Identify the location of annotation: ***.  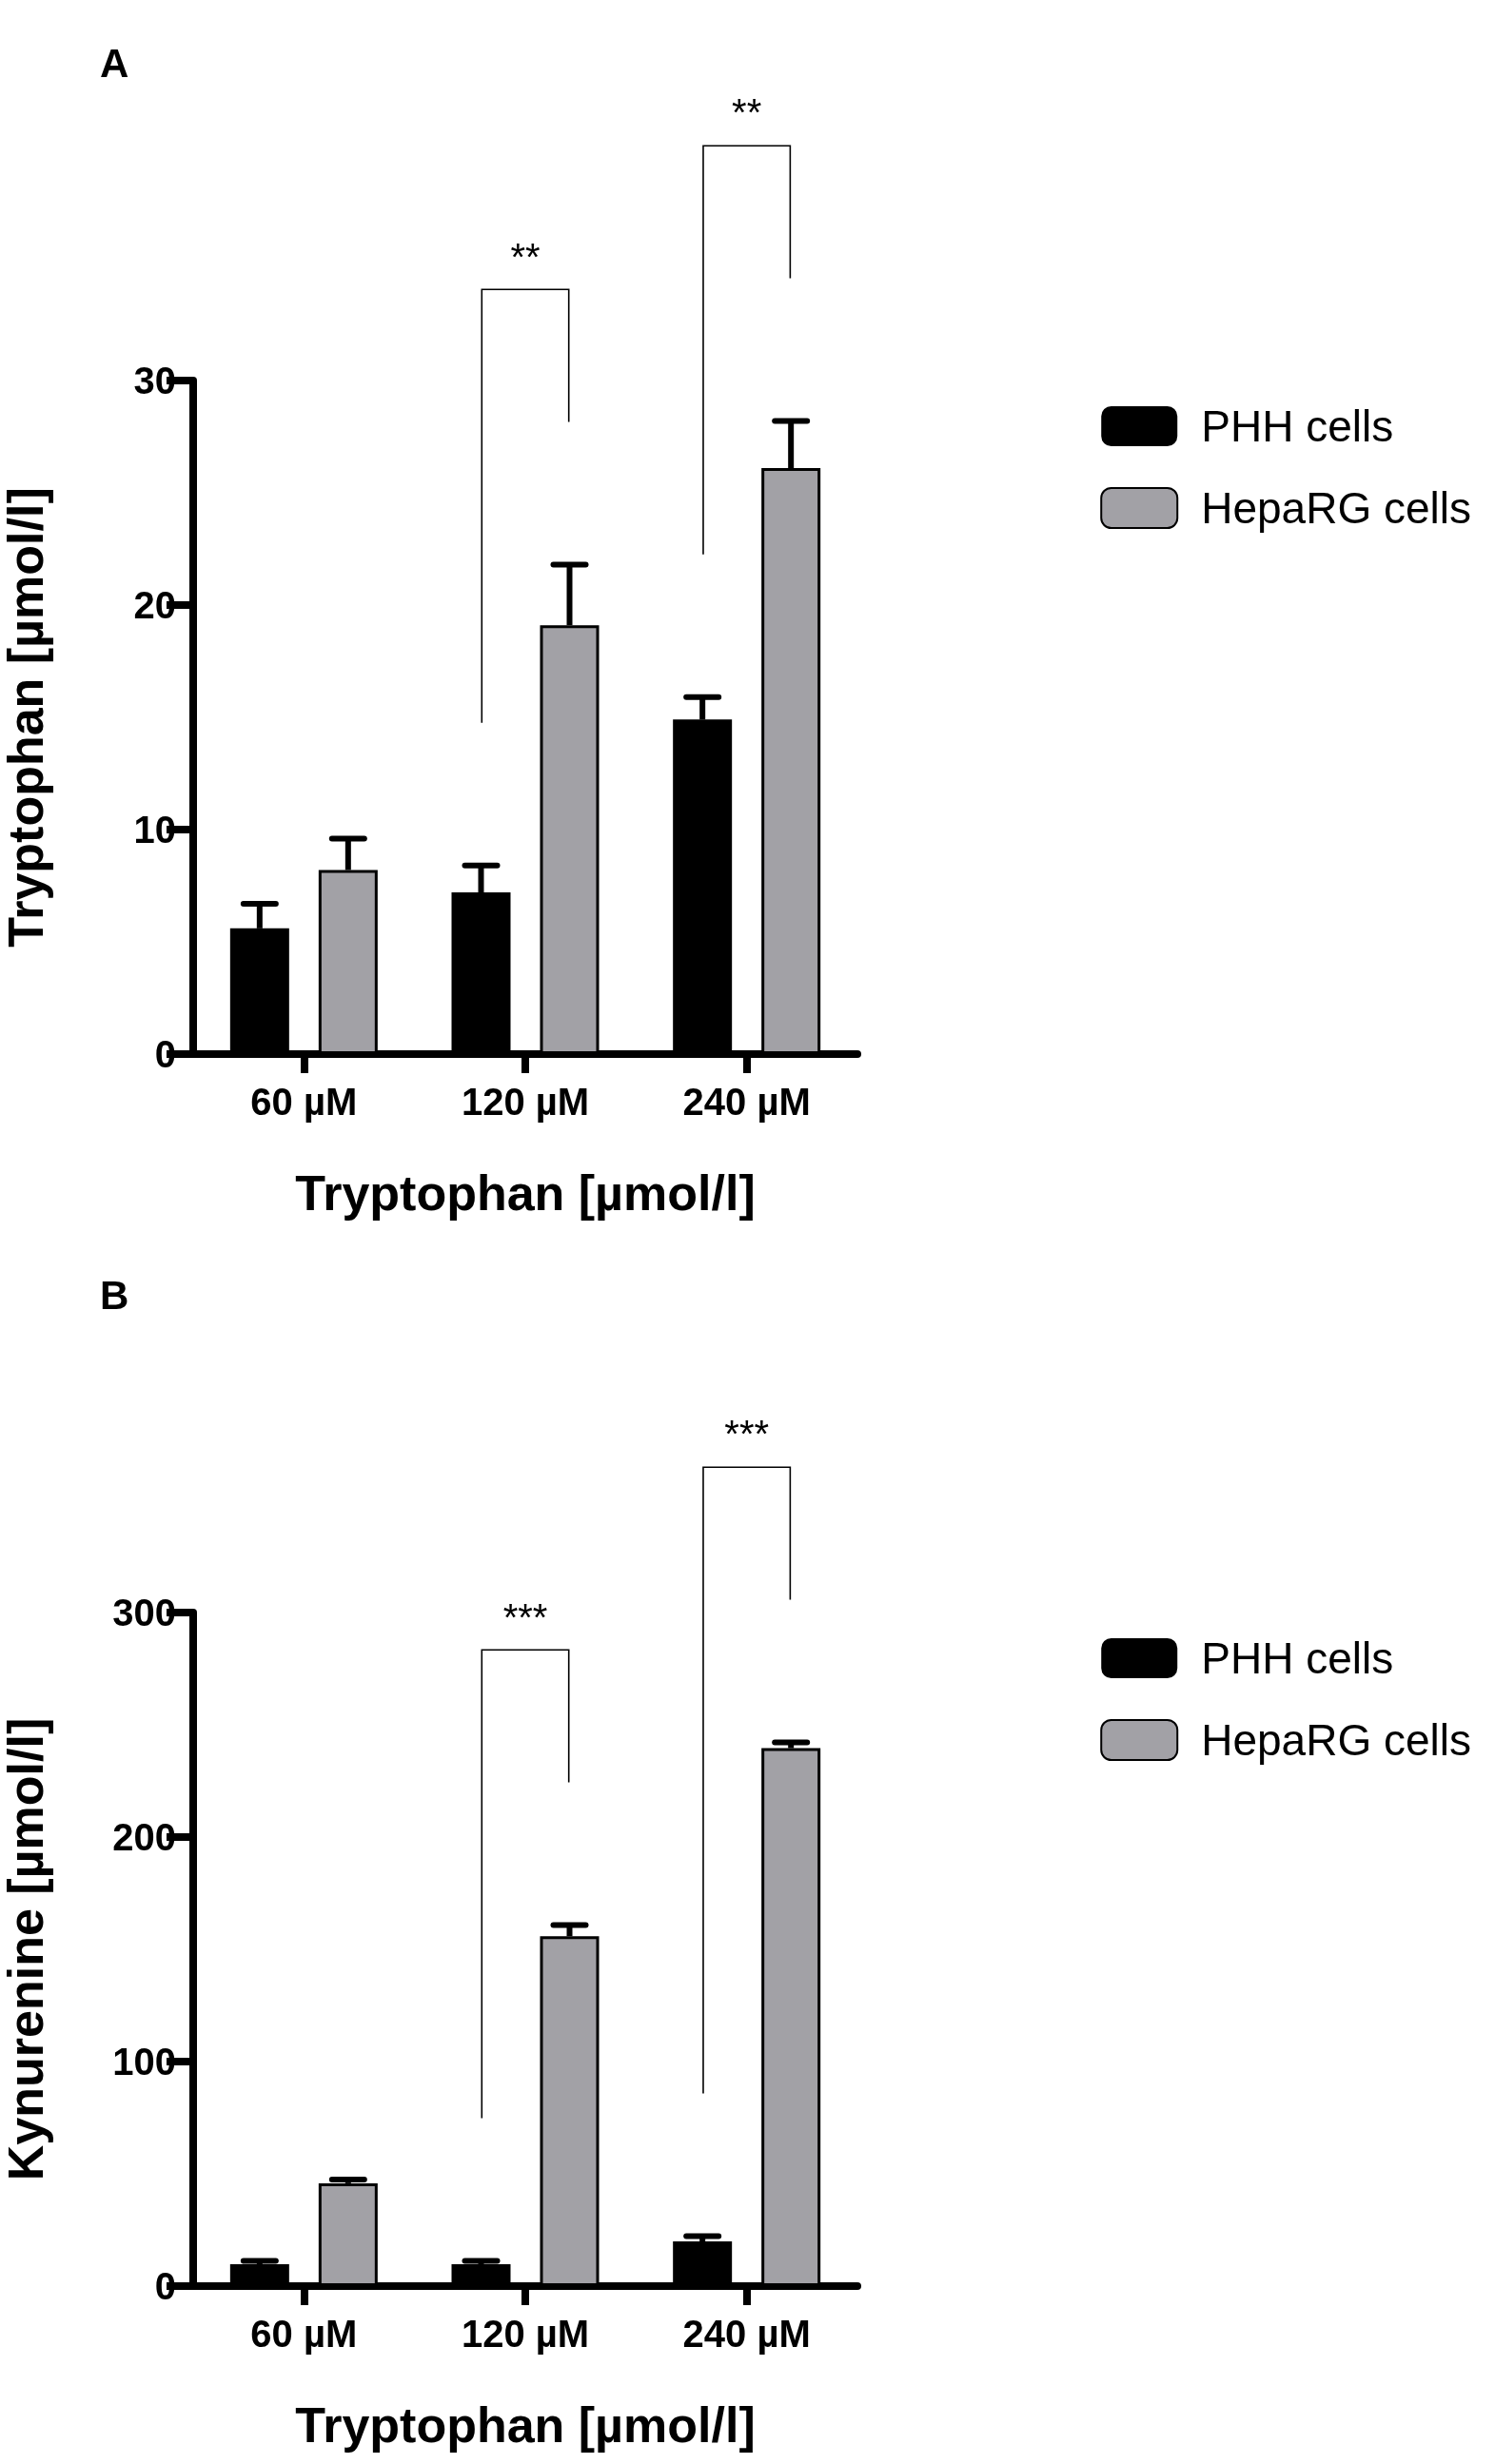
(525, 1616).